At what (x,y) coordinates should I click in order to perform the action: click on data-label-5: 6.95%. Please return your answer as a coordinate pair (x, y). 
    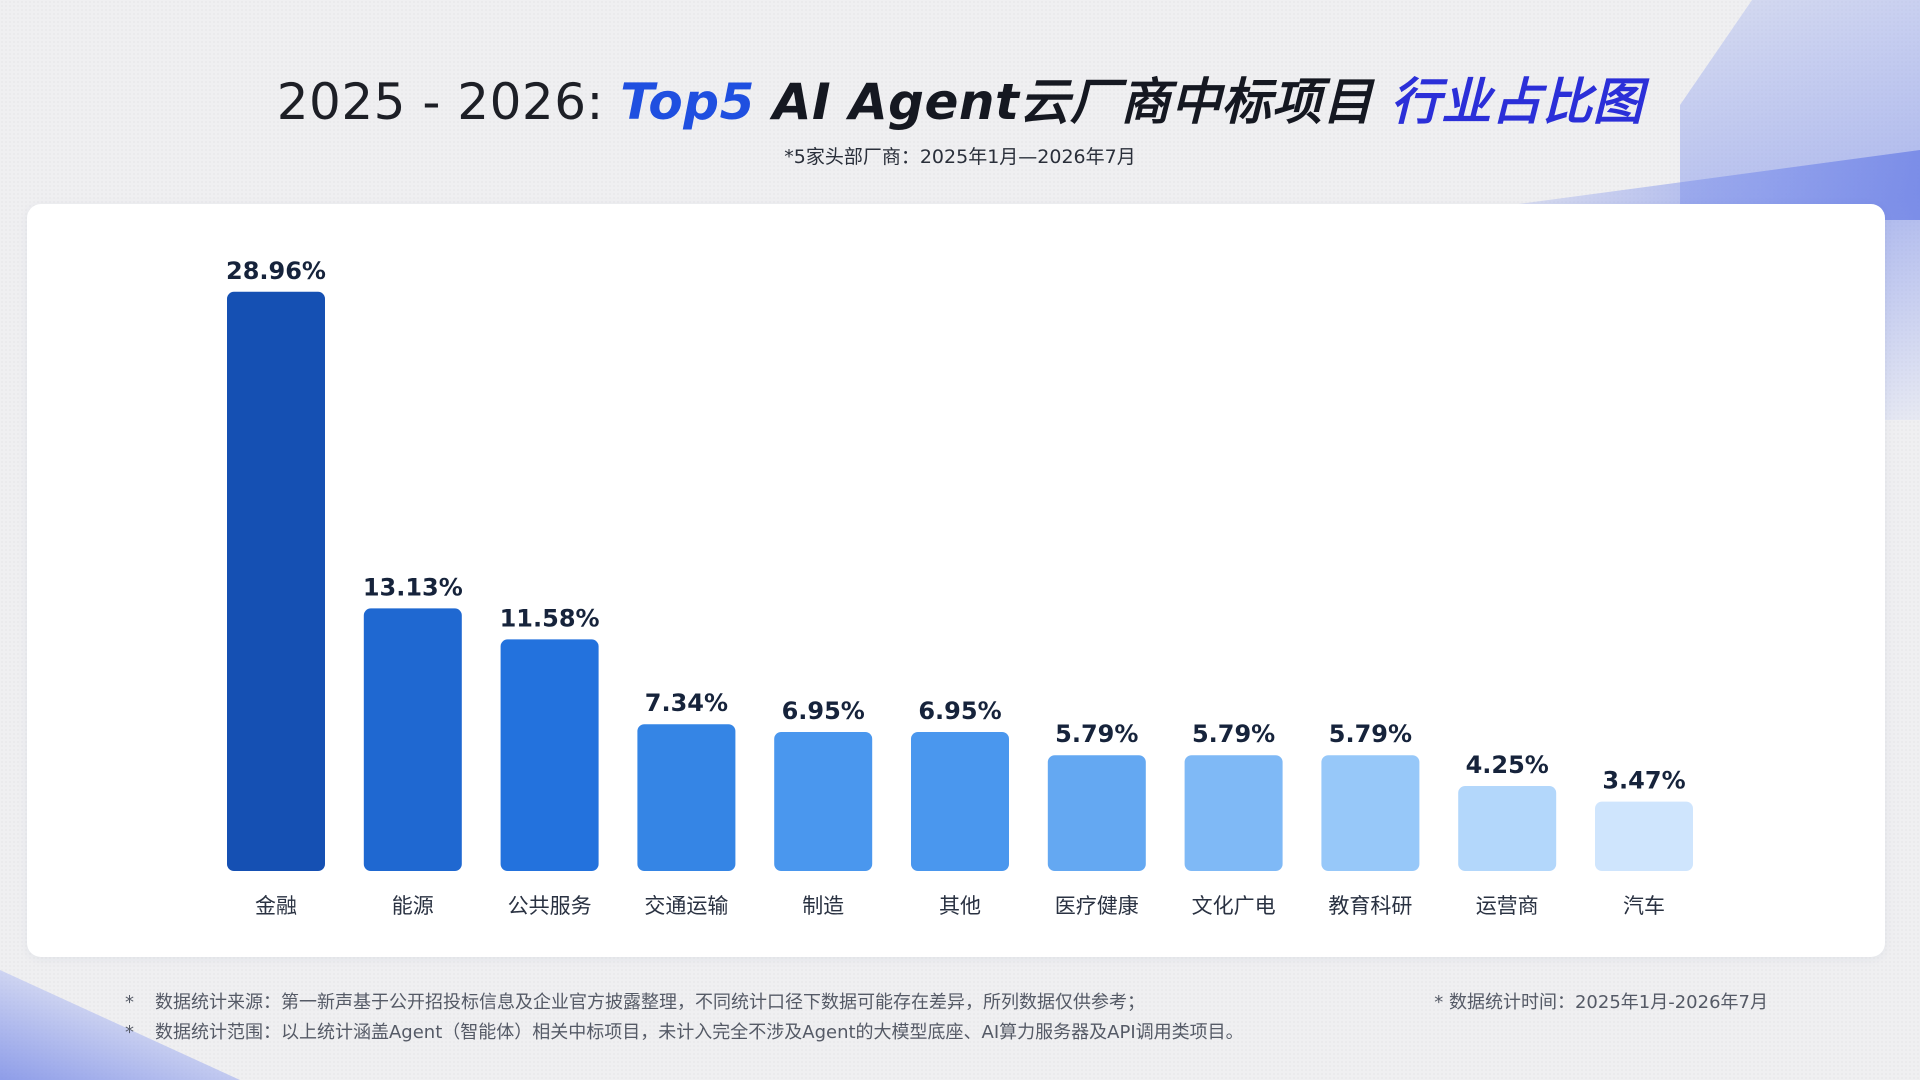
    Looking at the image, I should click on (823, 711).